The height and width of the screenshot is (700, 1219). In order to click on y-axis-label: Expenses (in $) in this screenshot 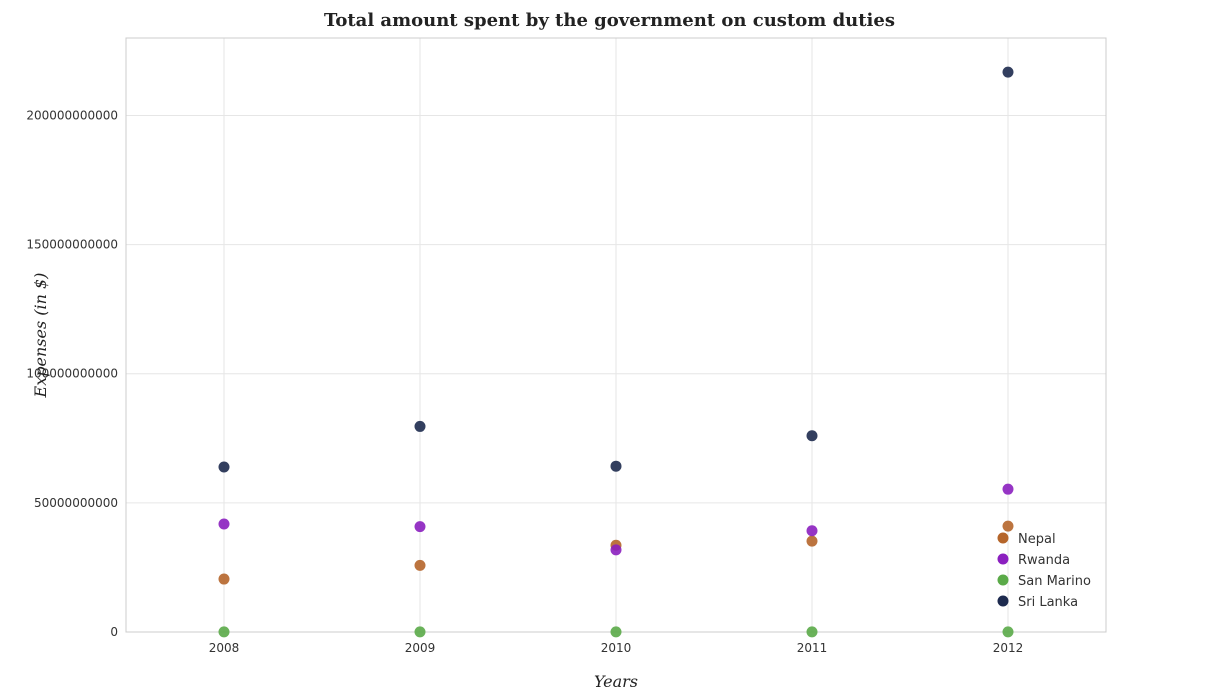, I will do `click(40, 336)`.